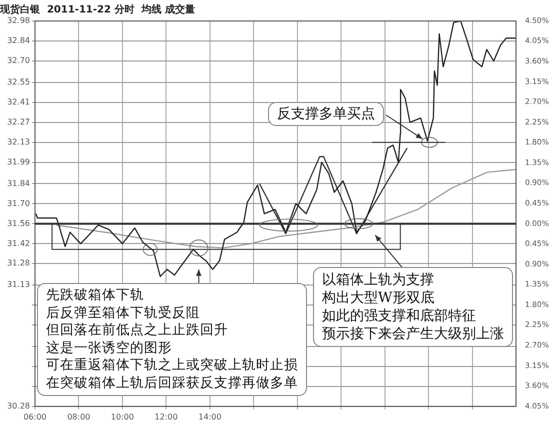  Describe the element at coordinates (379, 298) in the screenshot. I see `annotation: 构出大型W形双底` at that location.